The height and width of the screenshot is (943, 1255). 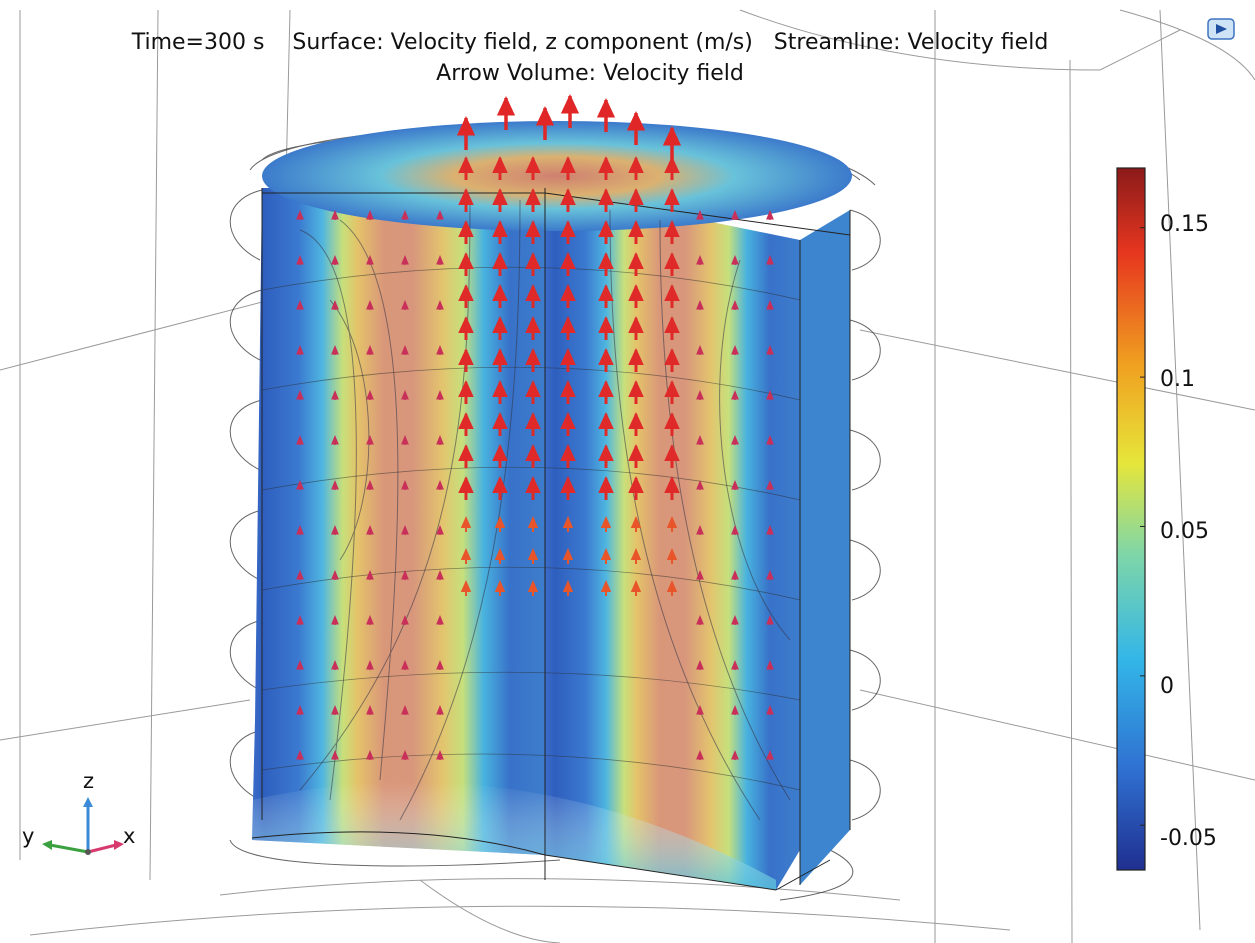 I want to click on view-icon, so click(x=1222, y=29).